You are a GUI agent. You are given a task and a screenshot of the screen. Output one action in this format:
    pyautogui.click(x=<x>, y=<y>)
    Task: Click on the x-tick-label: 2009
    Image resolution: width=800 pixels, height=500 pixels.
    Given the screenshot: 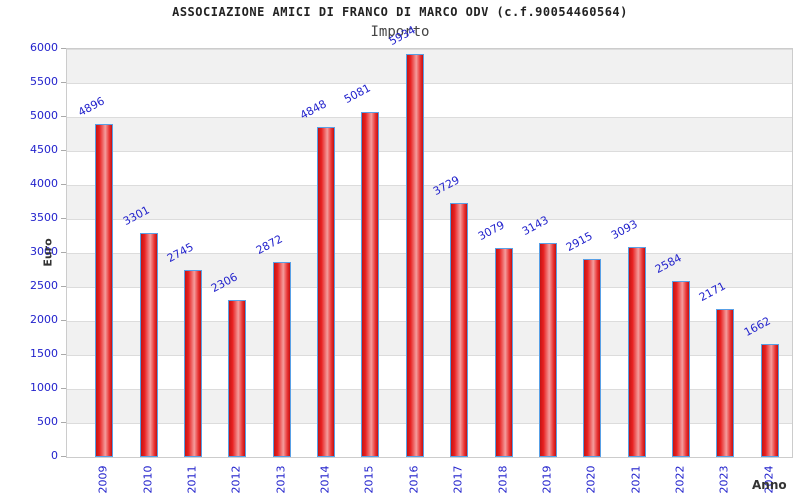 What is the action you would take?
    pyautogui.click(x=103, y=479)
    